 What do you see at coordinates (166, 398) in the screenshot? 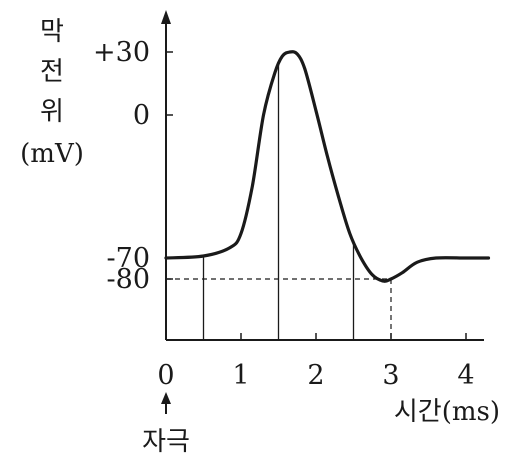
I see `stimulus-arrow-icon` at bounding box center [166, 398].